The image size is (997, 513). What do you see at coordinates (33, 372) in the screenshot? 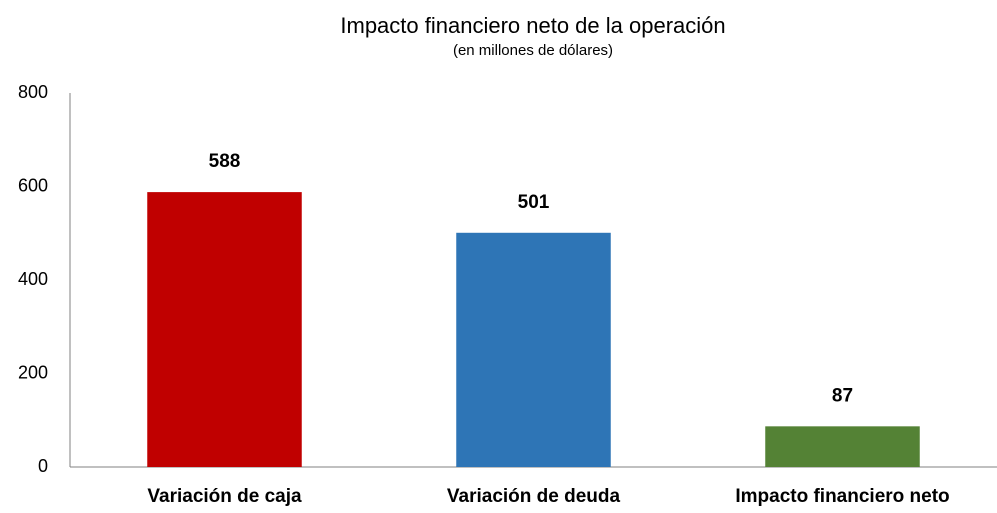
I see `y-tick-label: 200` at bounding box center [33, 372].